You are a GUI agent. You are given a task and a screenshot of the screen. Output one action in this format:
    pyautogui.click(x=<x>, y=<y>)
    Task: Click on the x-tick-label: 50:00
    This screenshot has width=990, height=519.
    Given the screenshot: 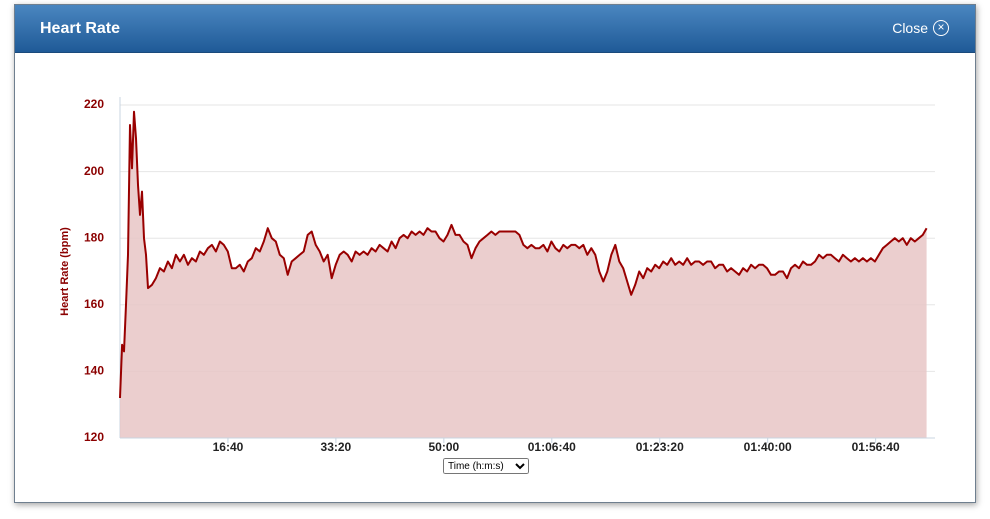 What is the action you would take?
    pyautogui.click(x=443, y=447)
    